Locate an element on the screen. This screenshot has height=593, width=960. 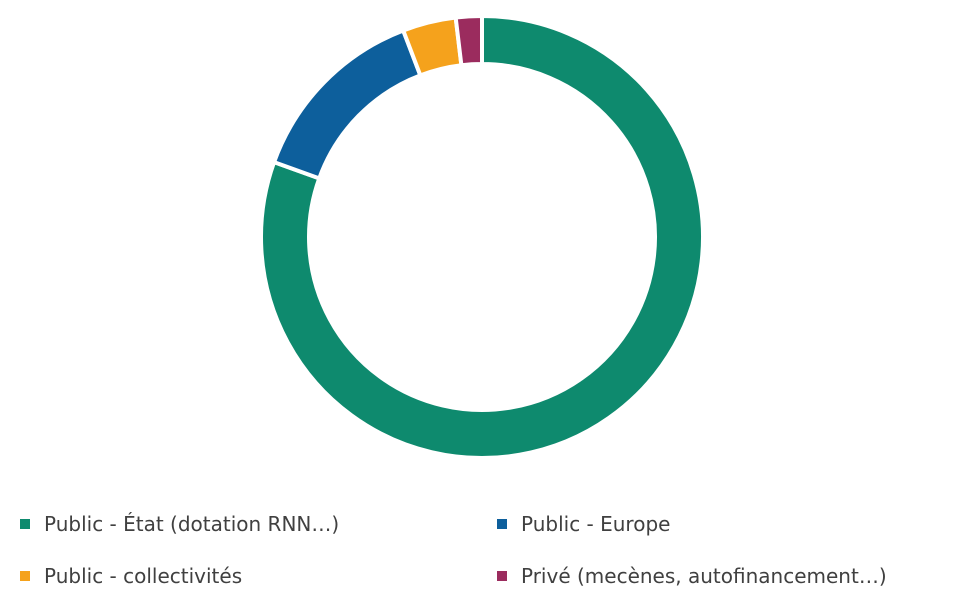
legend-item-prive: Privé (mecènes, autofinancement…) is located at coordinates (692, 576).